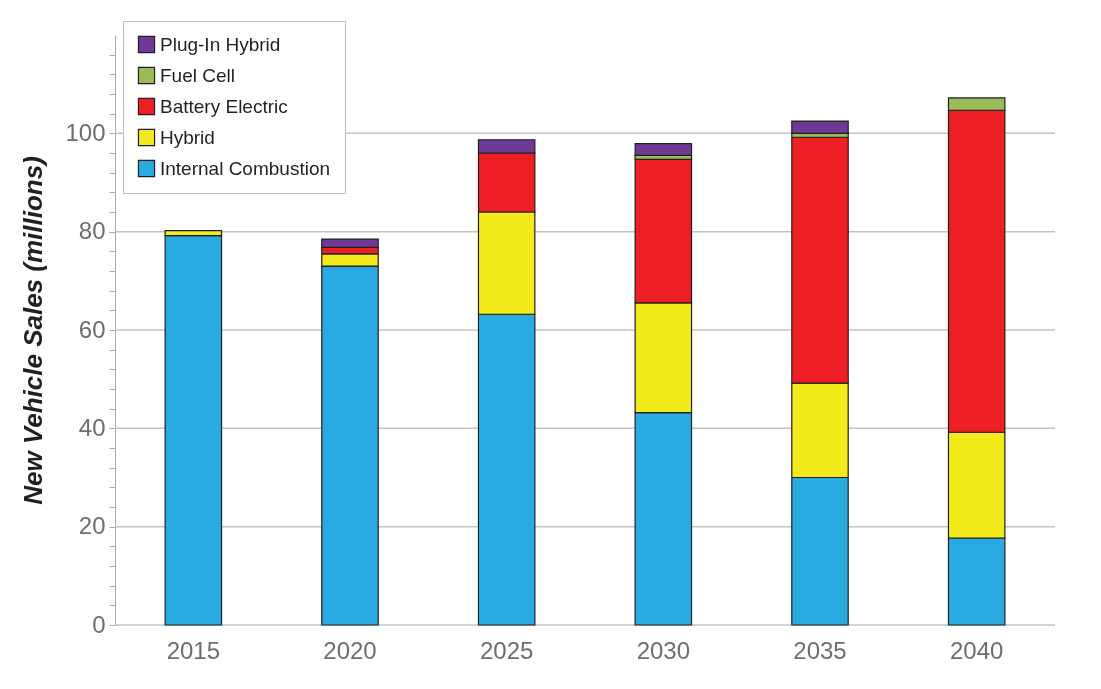 This screenshot has width=1101, height=689. I want to click on y-tick-label: 0, so click(99, 624).